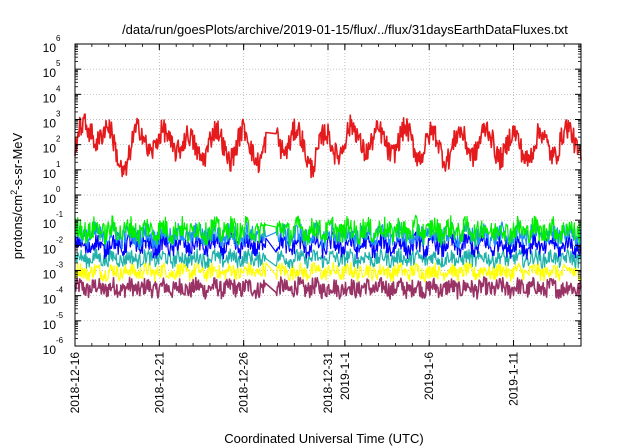  I want to click on x-tick-label: 2019-1-11, so click(514, 379).